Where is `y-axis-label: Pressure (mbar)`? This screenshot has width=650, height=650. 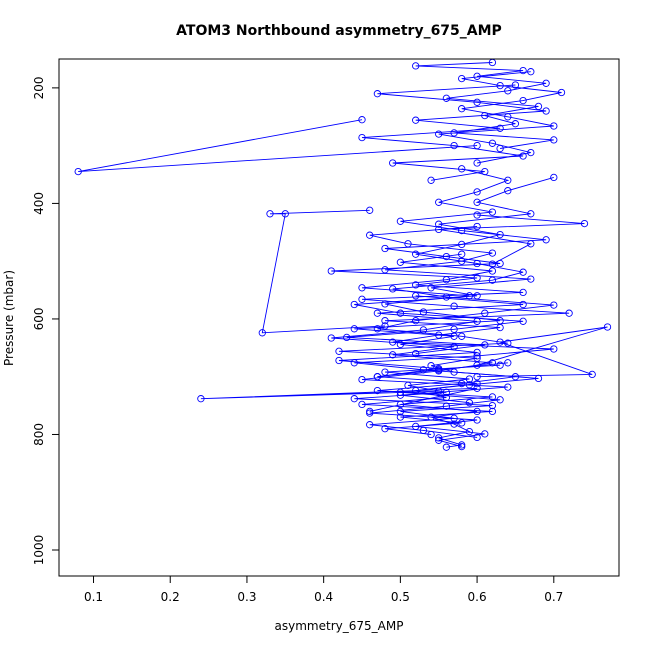 y-axis-label: Pressure (mbar) is located at coordinates (9, 318).